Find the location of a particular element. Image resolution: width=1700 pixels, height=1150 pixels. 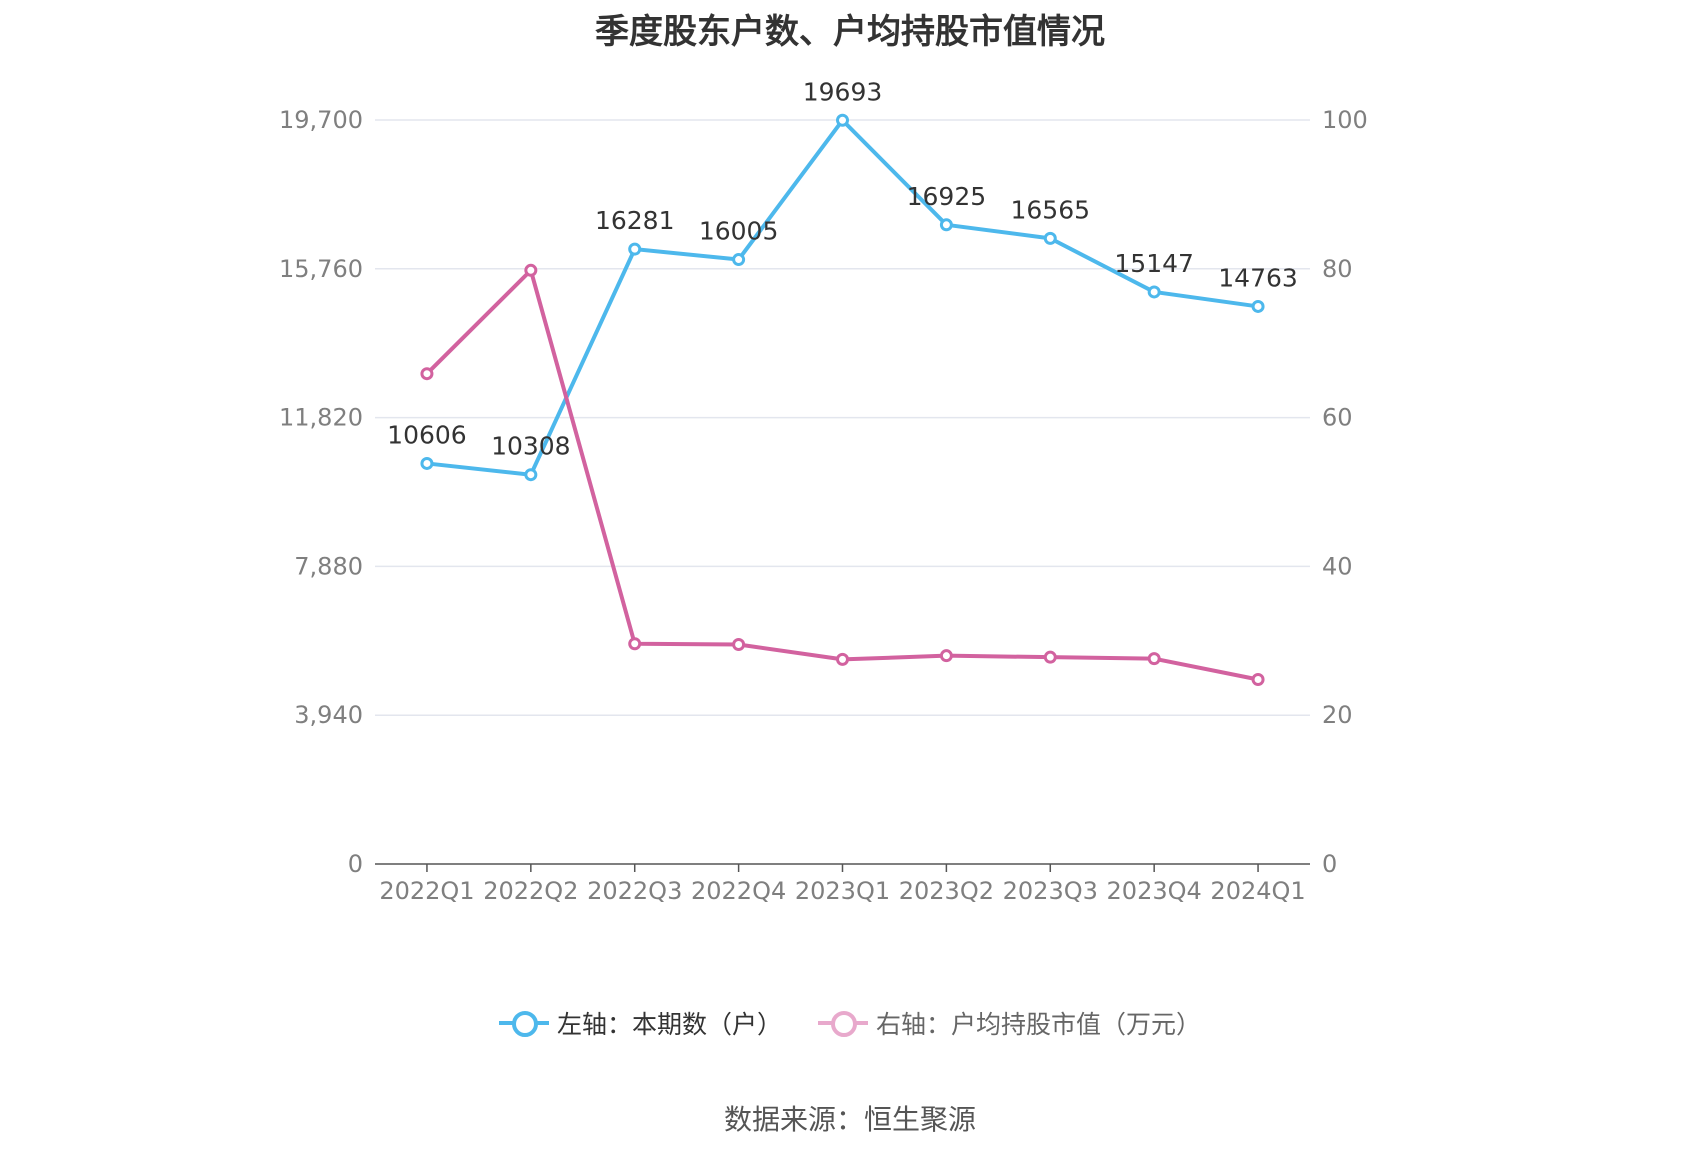

data-label: 16281 is located at coordinates (635, 220).